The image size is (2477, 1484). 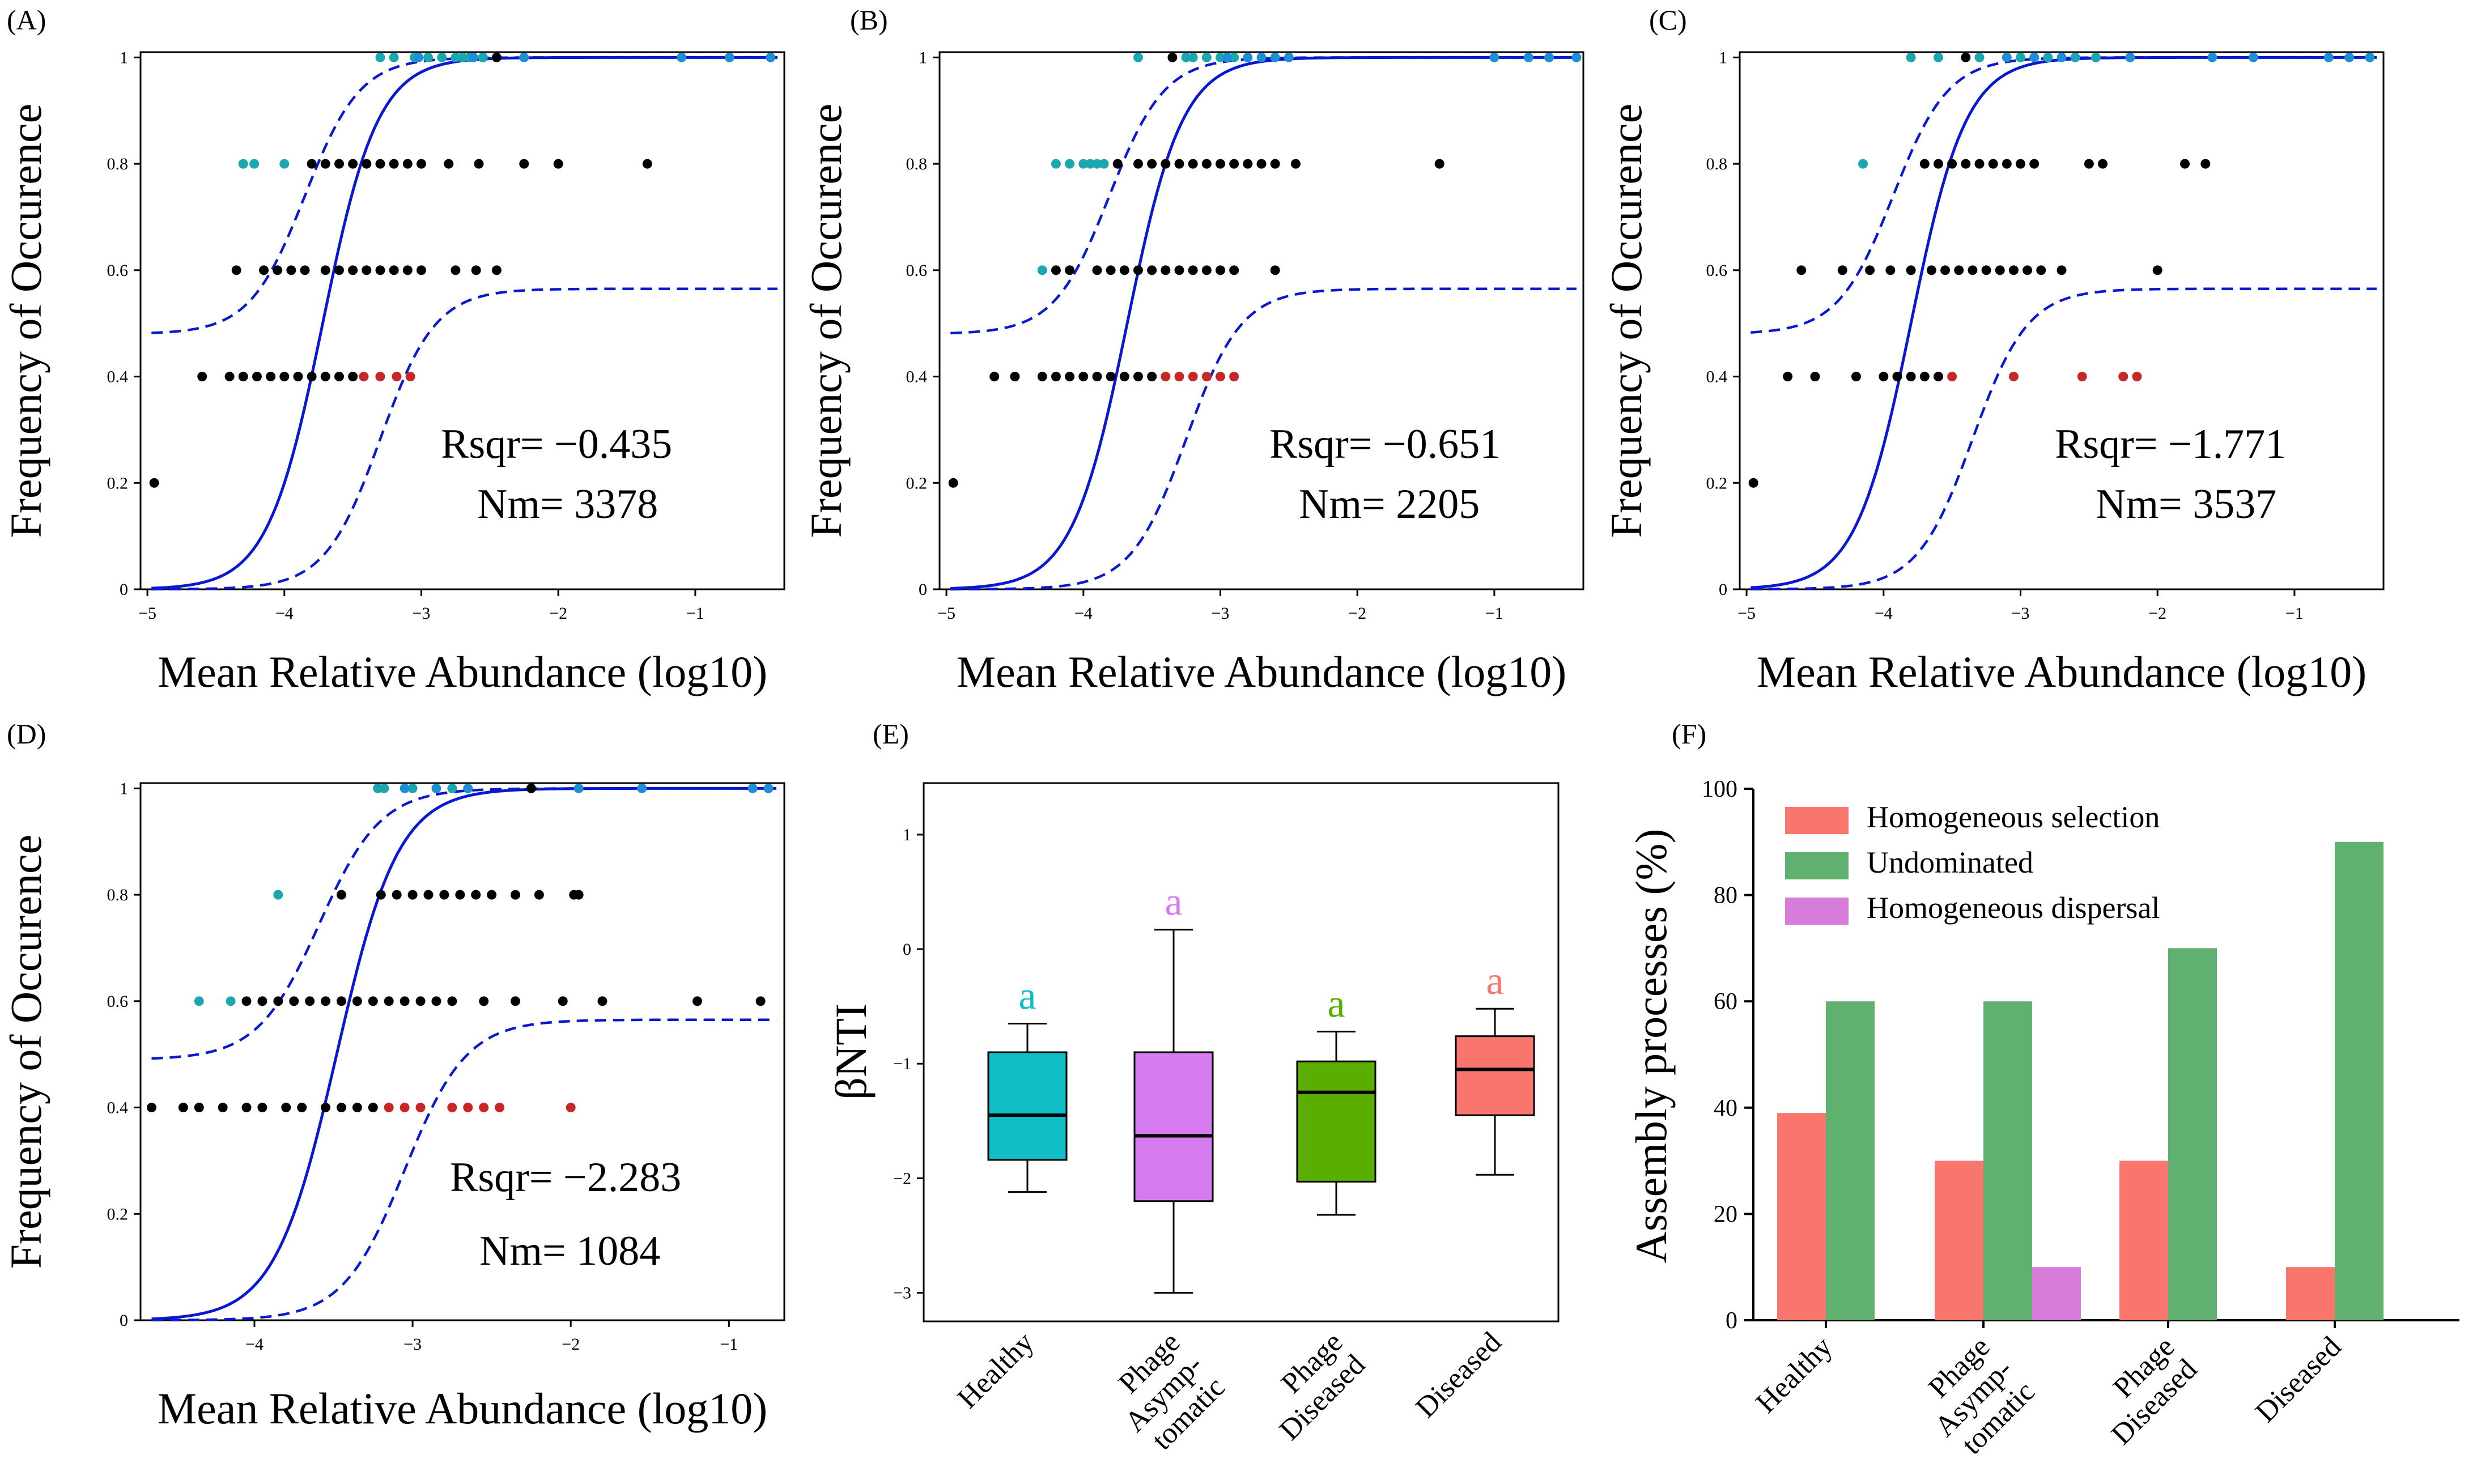 I want to click on legend-swatch-undominated, so click(x=1817, y=865).